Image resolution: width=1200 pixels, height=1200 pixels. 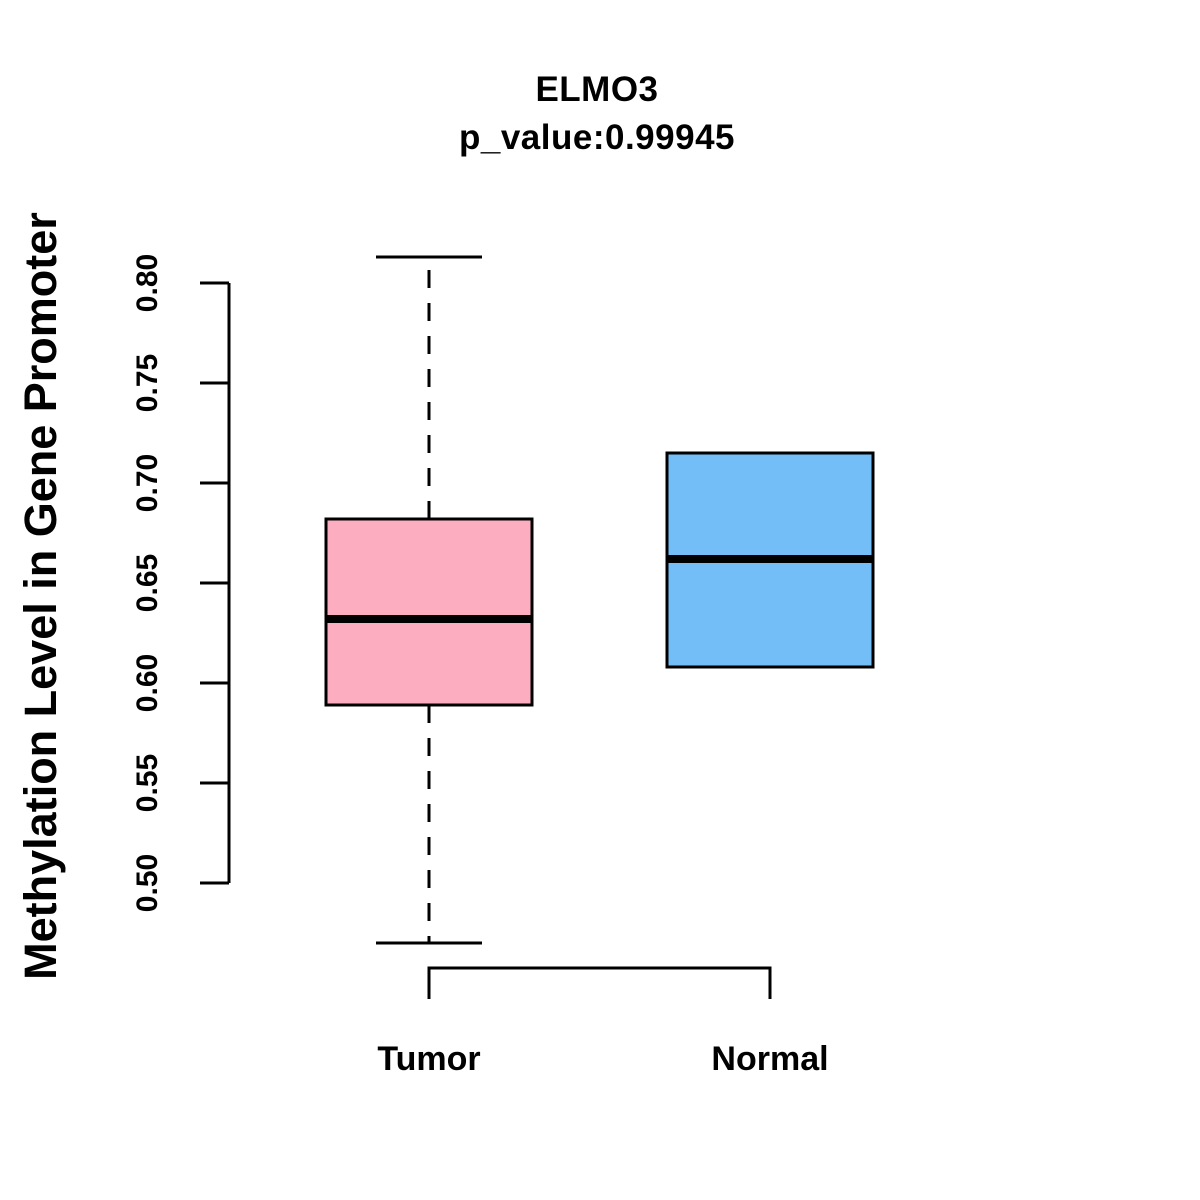 What do you see at coordinates (147, 583) in the screenshot?
I see `y-axis-tick-label: 0.65` at bounding box center [147, 583].